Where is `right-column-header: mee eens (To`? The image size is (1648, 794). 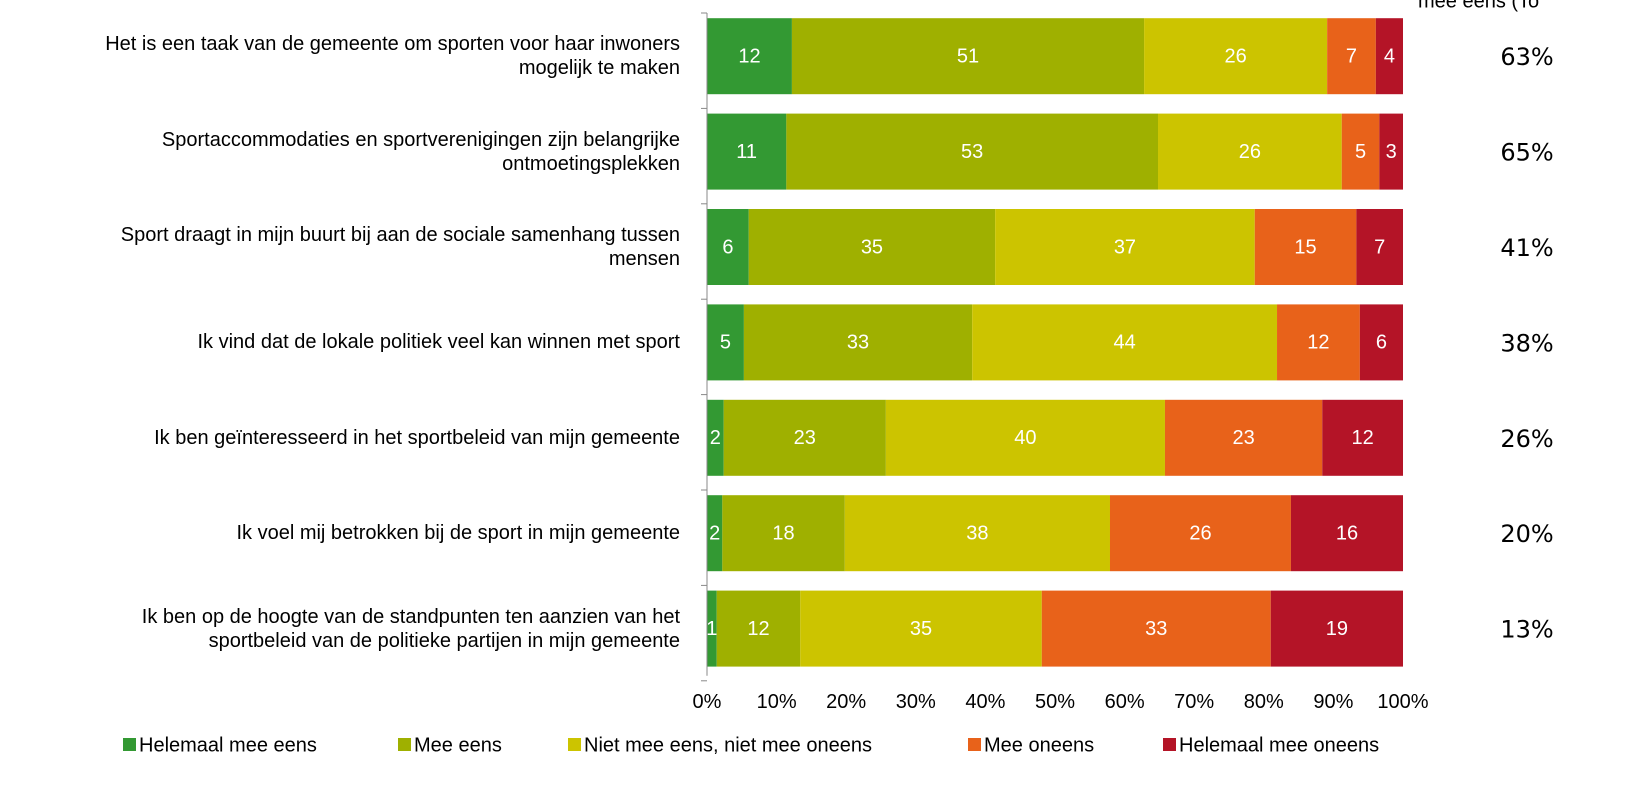 right-column-header: mee eens (To is located at coordinates (1478, 6).